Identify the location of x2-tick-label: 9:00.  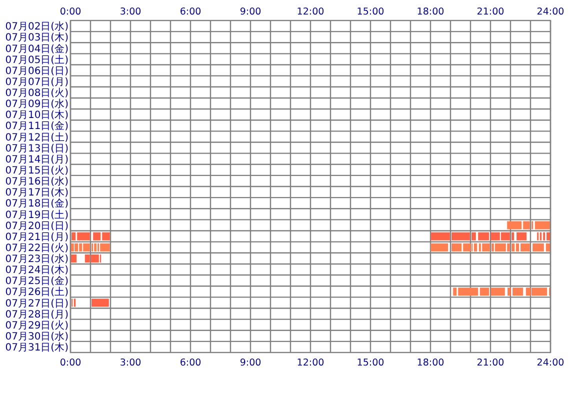
(251, 12).